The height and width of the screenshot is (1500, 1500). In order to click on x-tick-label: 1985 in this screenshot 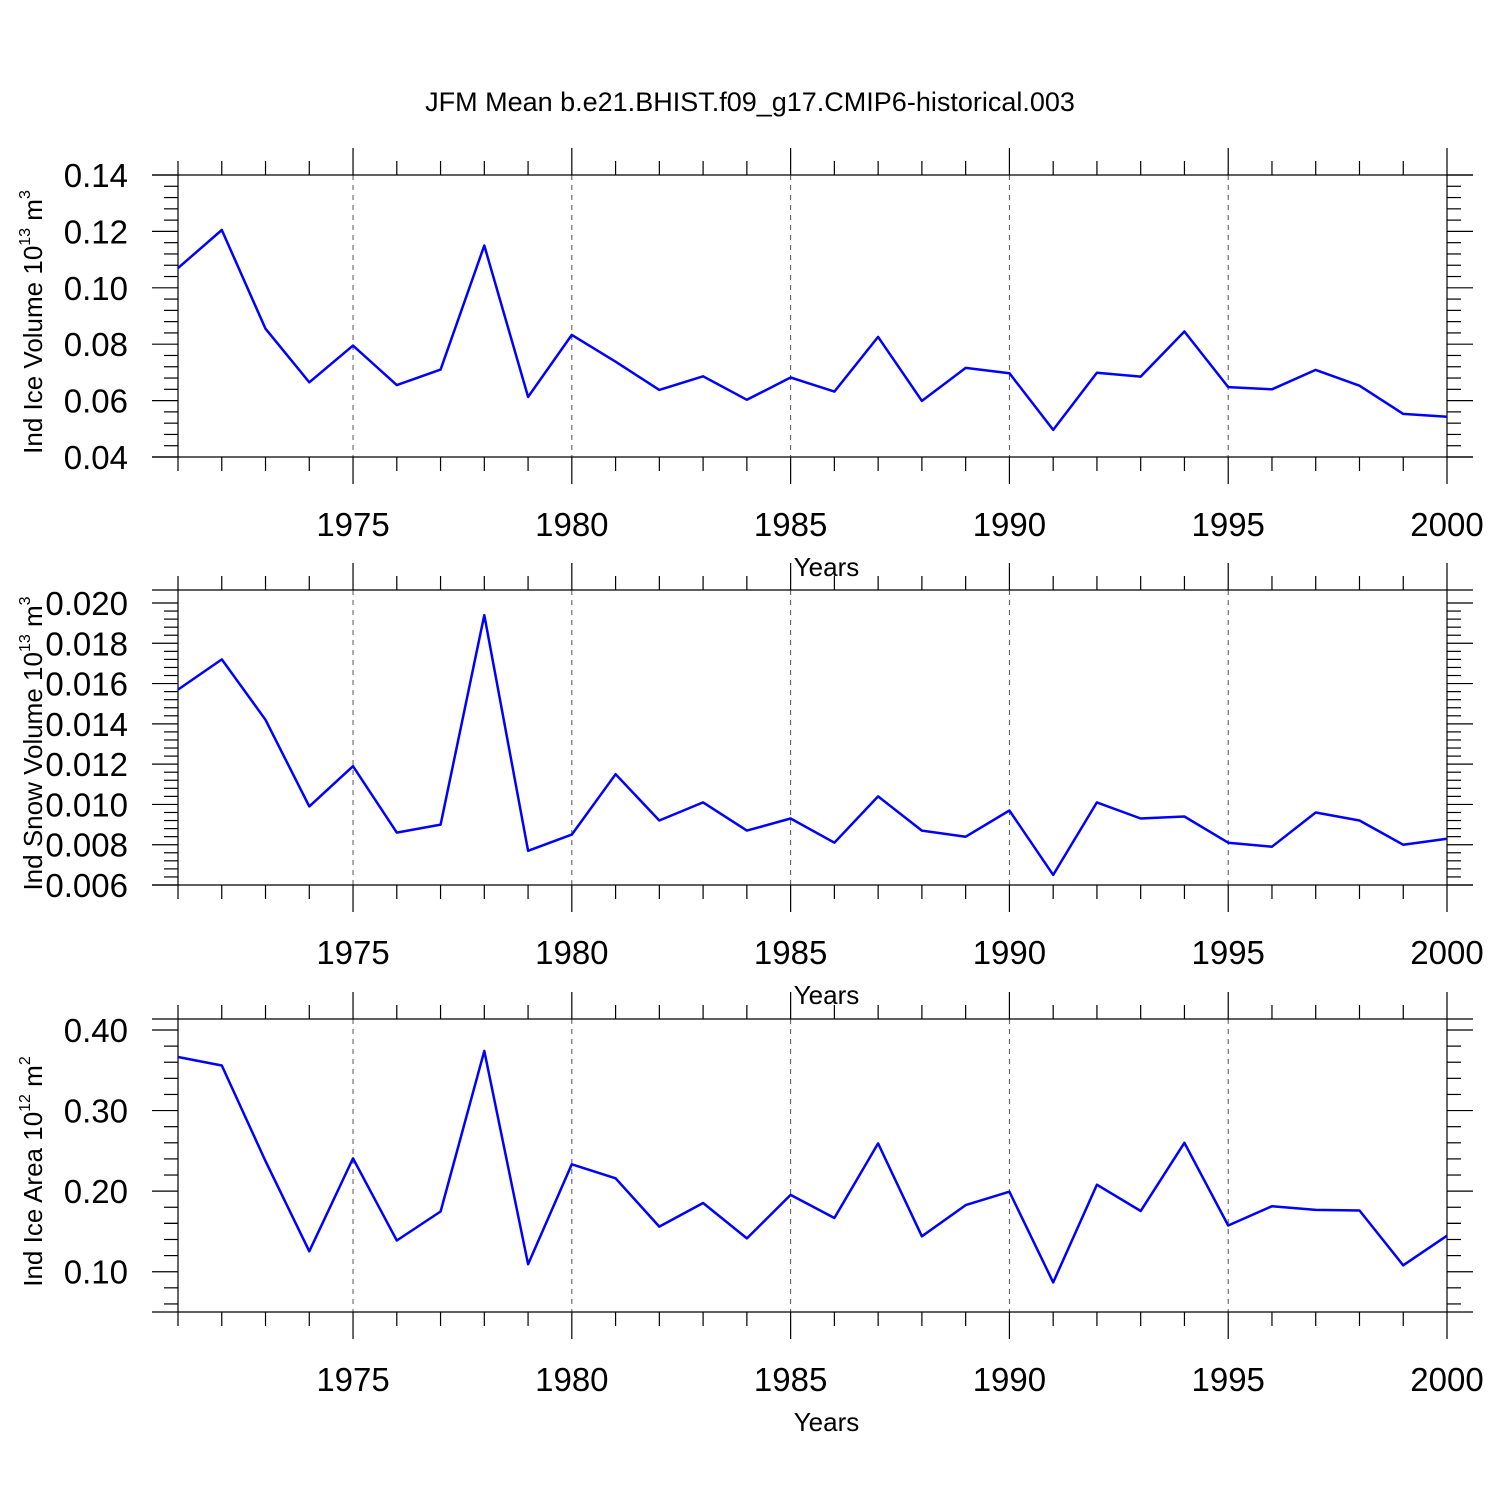, I will do `click(790, 524)`.